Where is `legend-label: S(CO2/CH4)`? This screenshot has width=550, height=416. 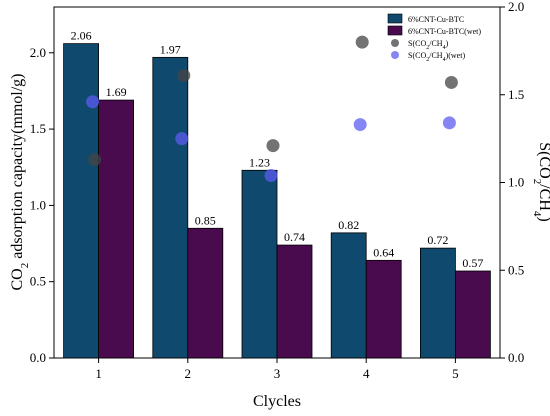 legend-label: S(CO2/CH4) is located at coordinates (428, 45).